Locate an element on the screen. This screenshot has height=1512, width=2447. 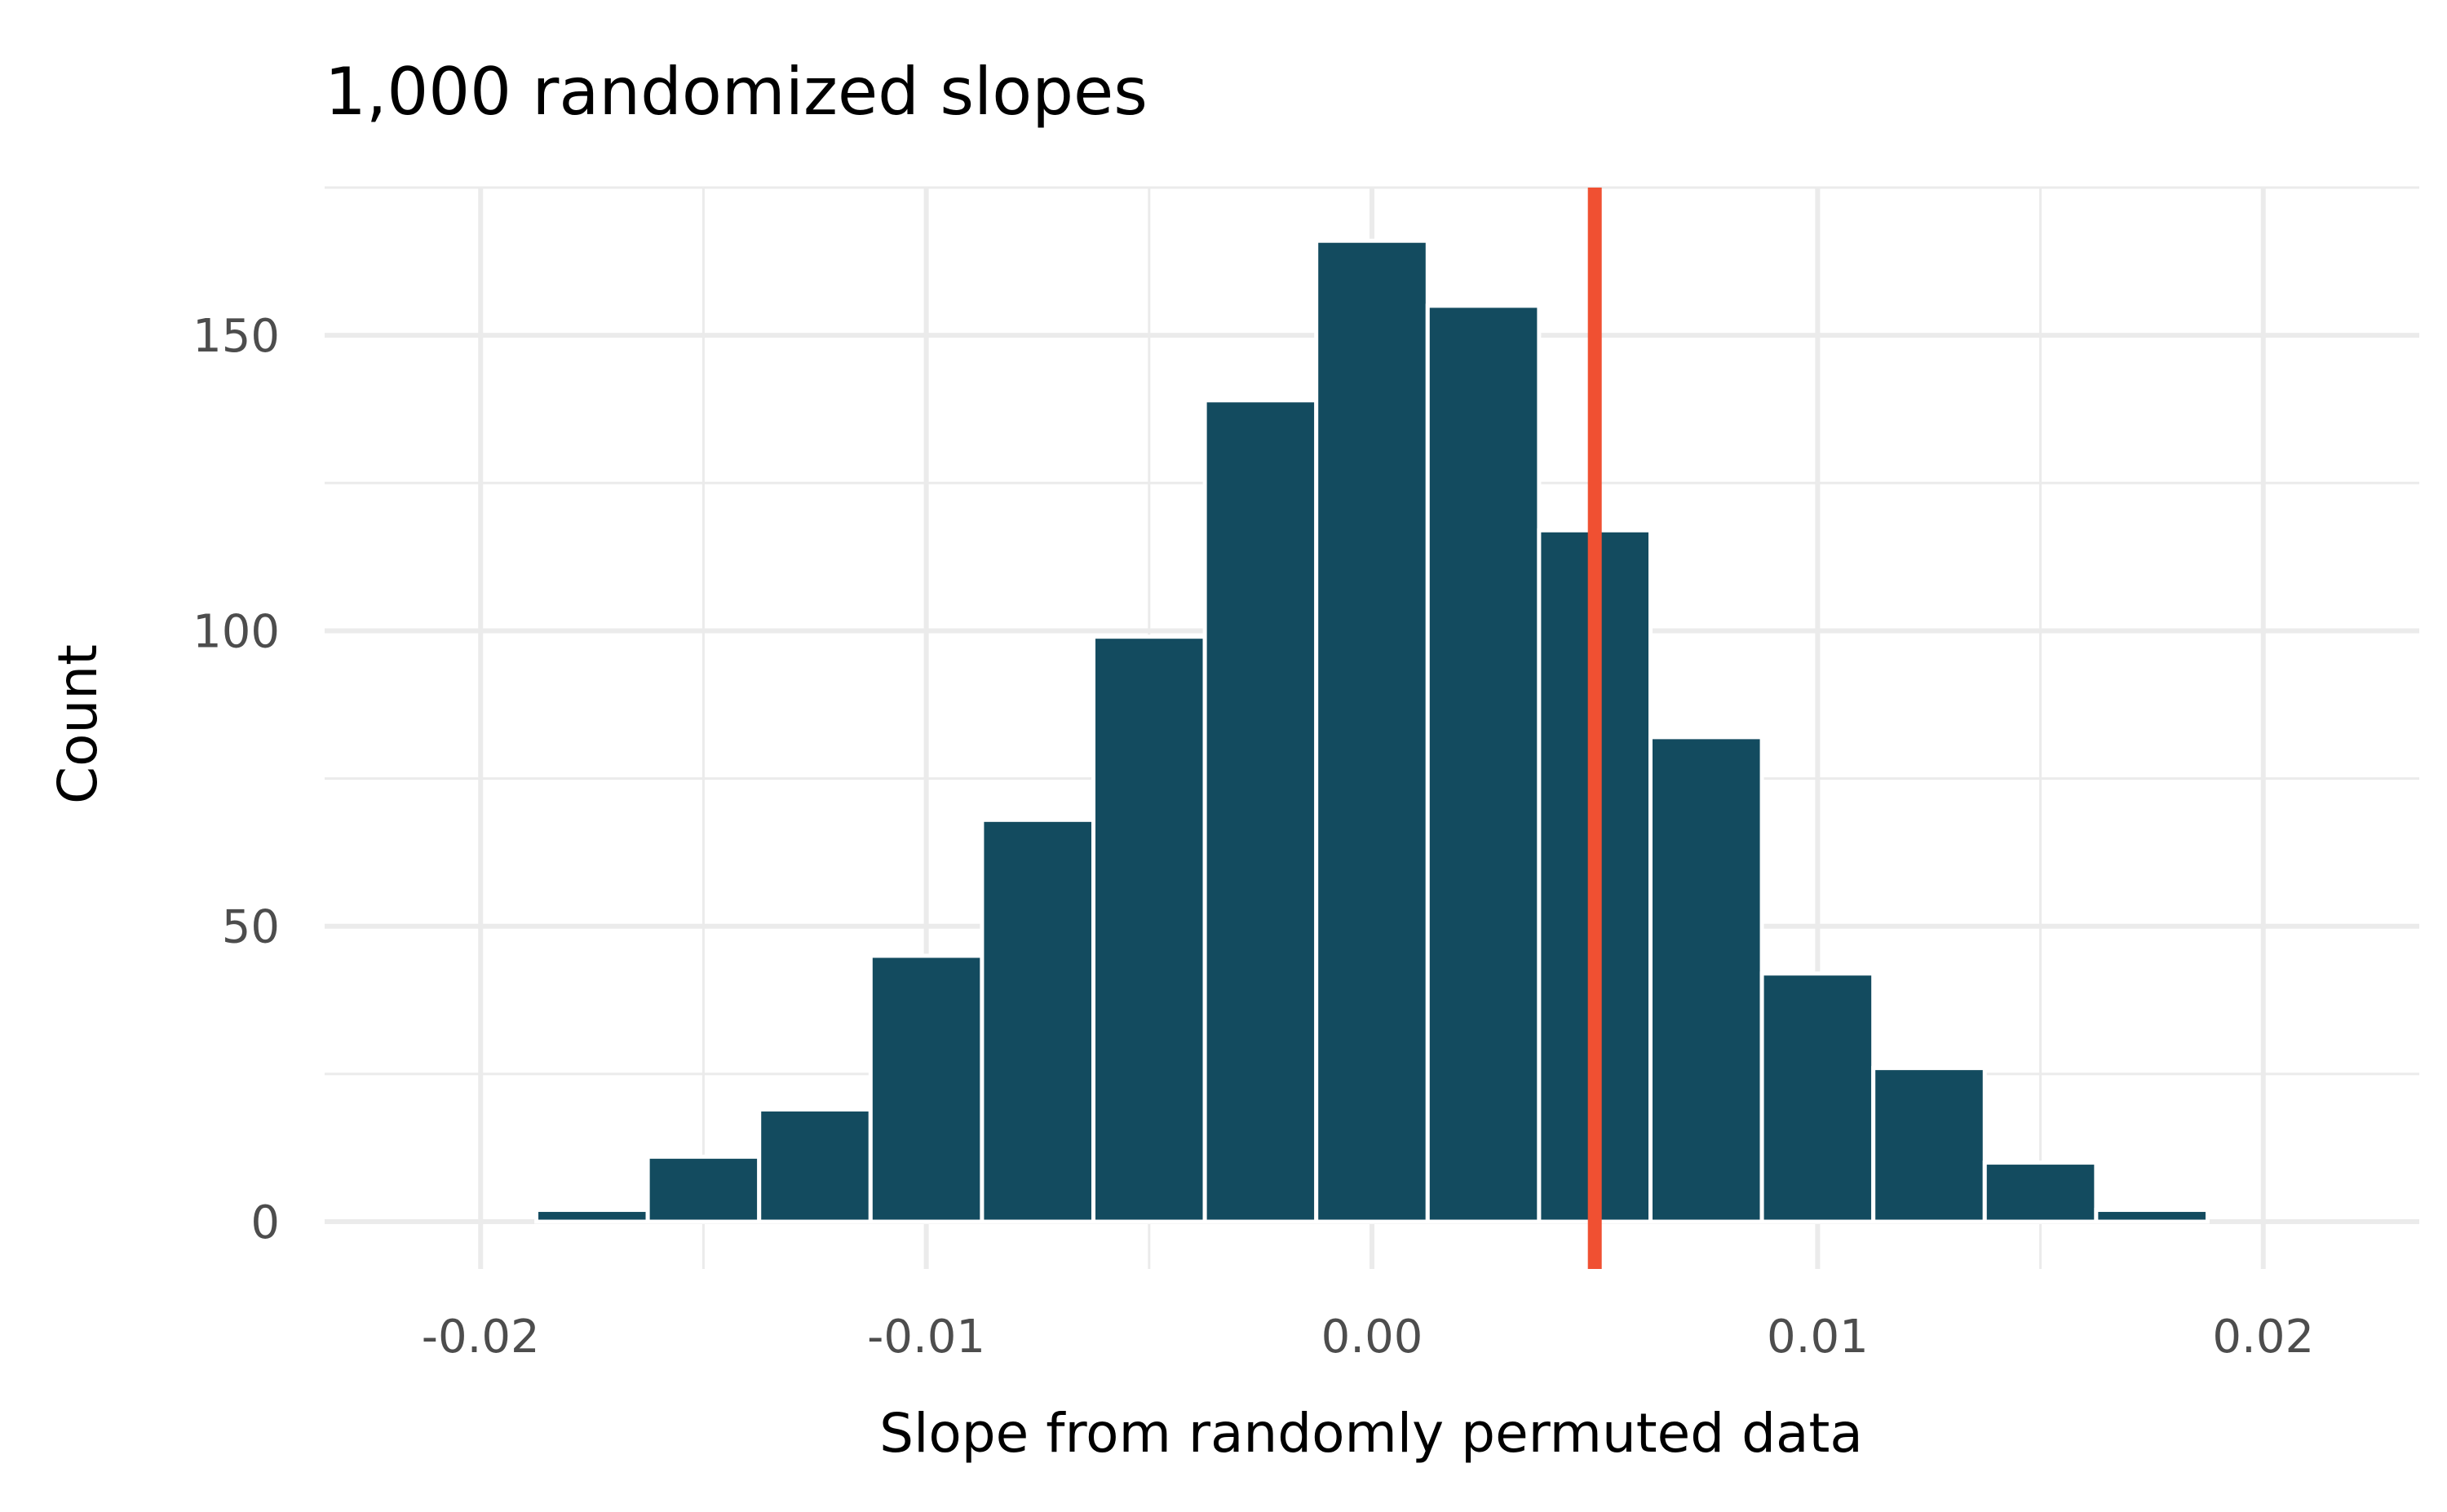
y-tick-labels: 0 50 100 150 is located at coordinates (236, 779).